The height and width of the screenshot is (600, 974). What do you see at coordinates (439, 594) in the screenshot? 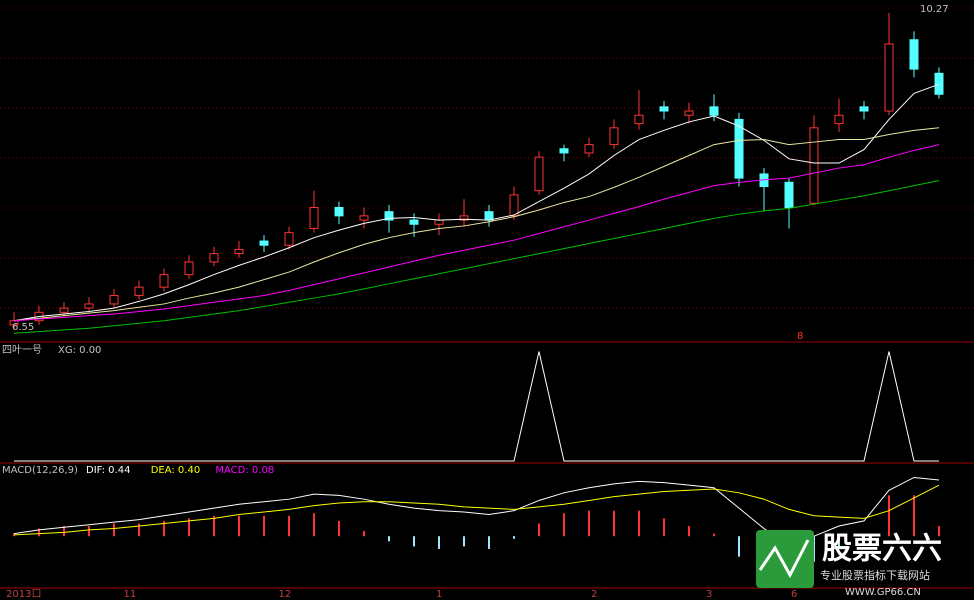
I see `x-tick-label: 1` at bounding box center [439, 594].